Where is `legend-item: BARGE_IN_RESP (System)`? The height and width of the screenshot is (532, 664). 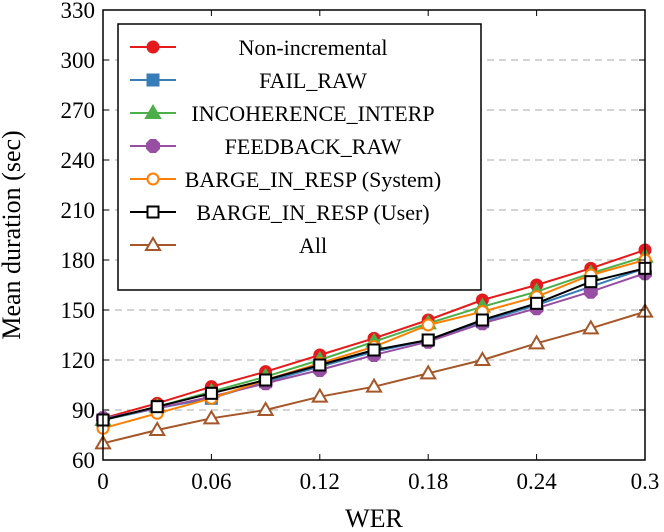 legend-item: BARGE_IN_RESP (System) is located at coordinates (285, 179).